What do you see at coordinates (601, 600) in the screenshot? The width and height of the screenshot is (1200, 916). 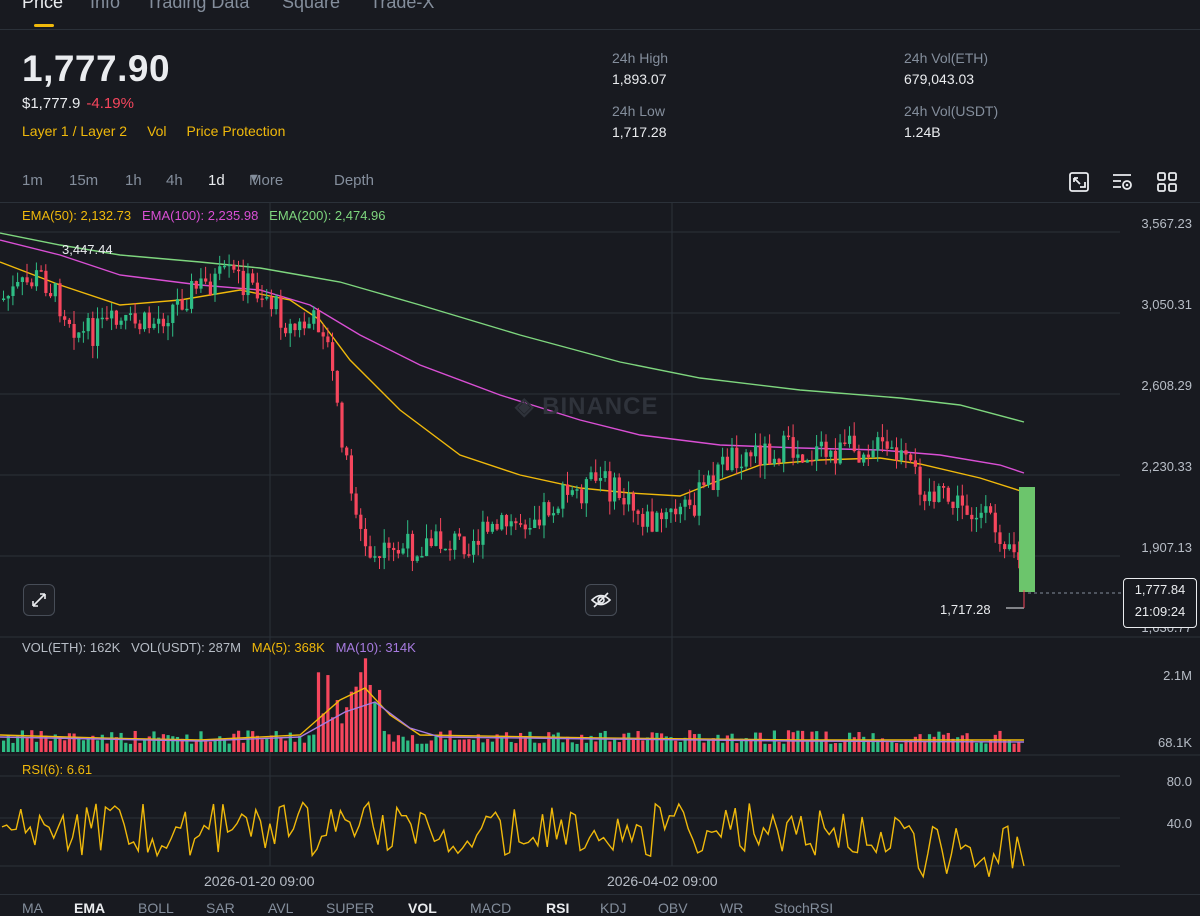 I see `hide-indicators-button` at bounding box center [601, 600].